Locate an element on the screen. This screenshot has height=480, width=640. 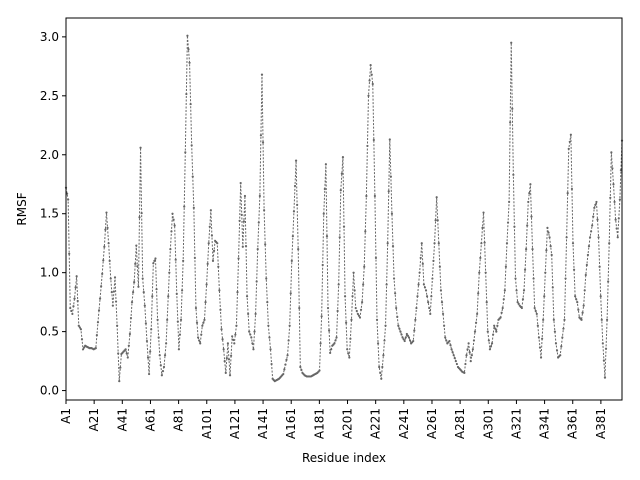
x-tick-label: A241 is located at coordinates (404, 423).